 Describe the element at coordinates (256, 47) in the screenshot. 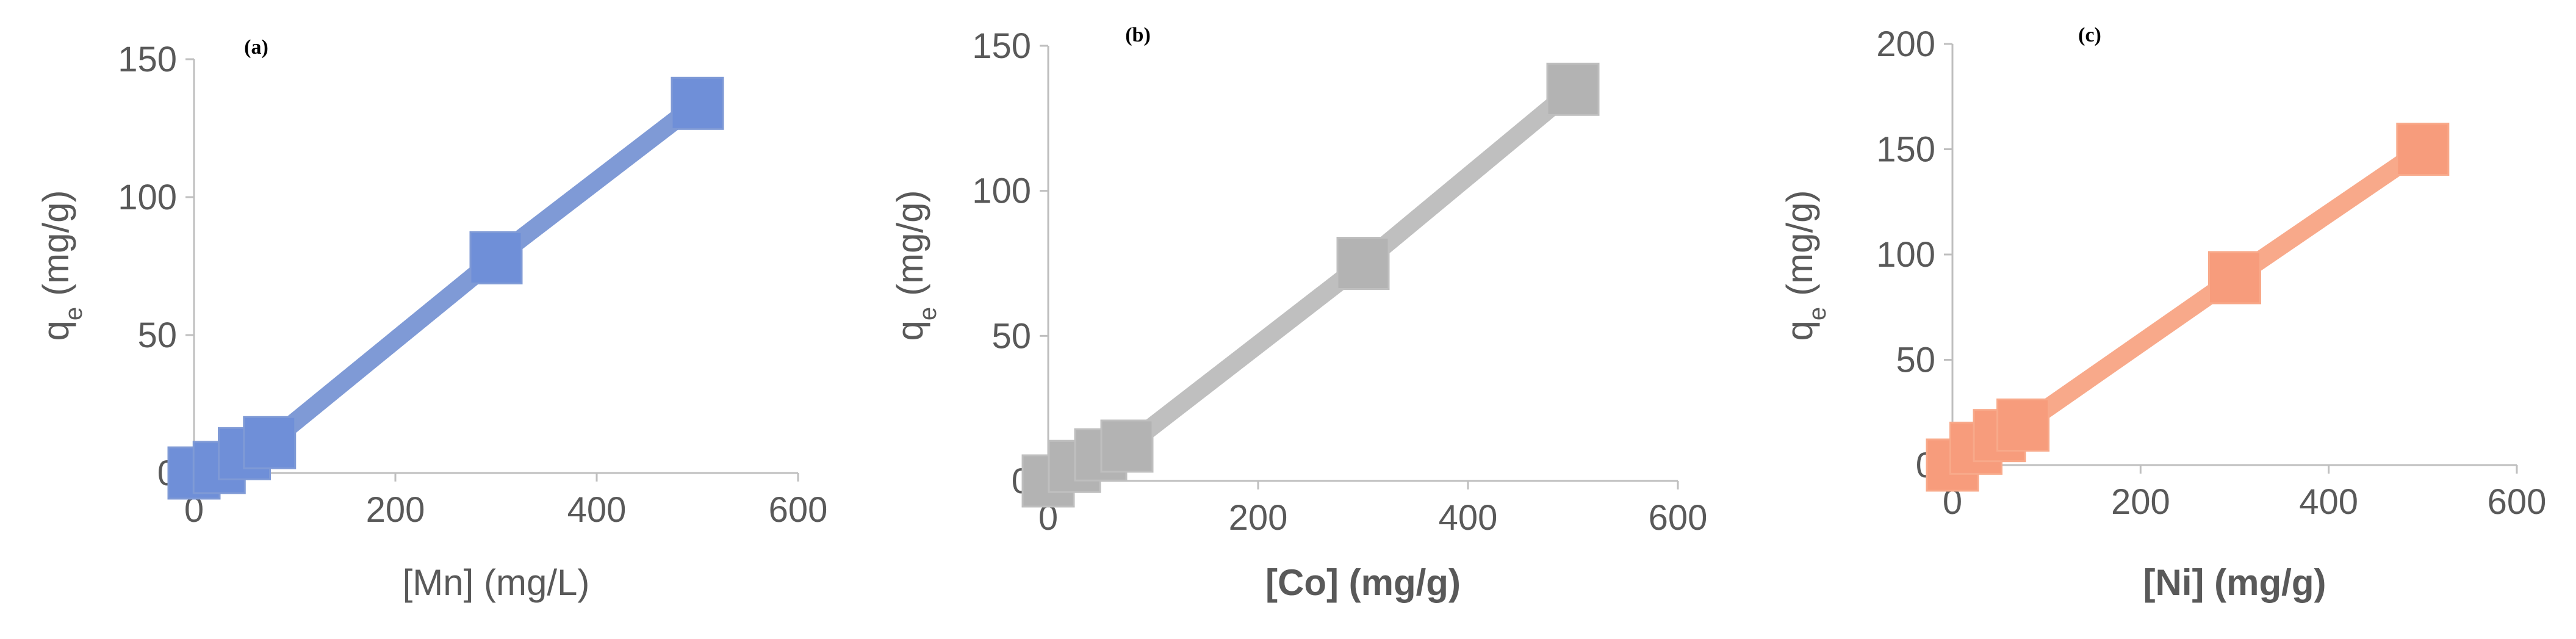

I see `panel-label: (a)` at that location.